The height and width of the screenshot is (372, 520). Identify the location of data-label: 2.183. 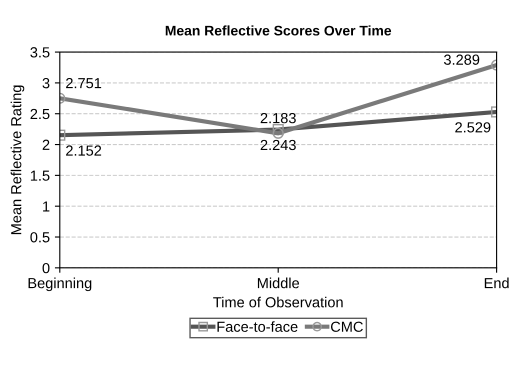
(278, 118).